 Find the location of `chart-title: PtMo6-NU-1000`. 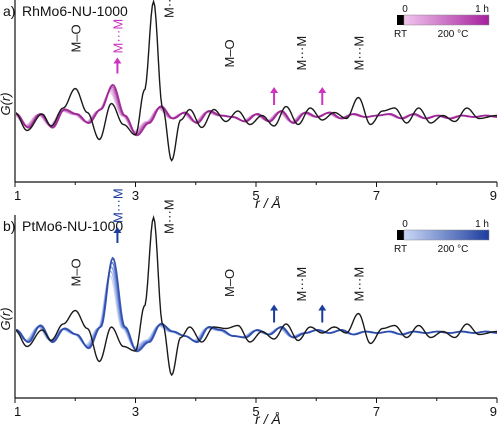

chart-title: PtMo6-NU-1000 is located at coordinates (72, 226).